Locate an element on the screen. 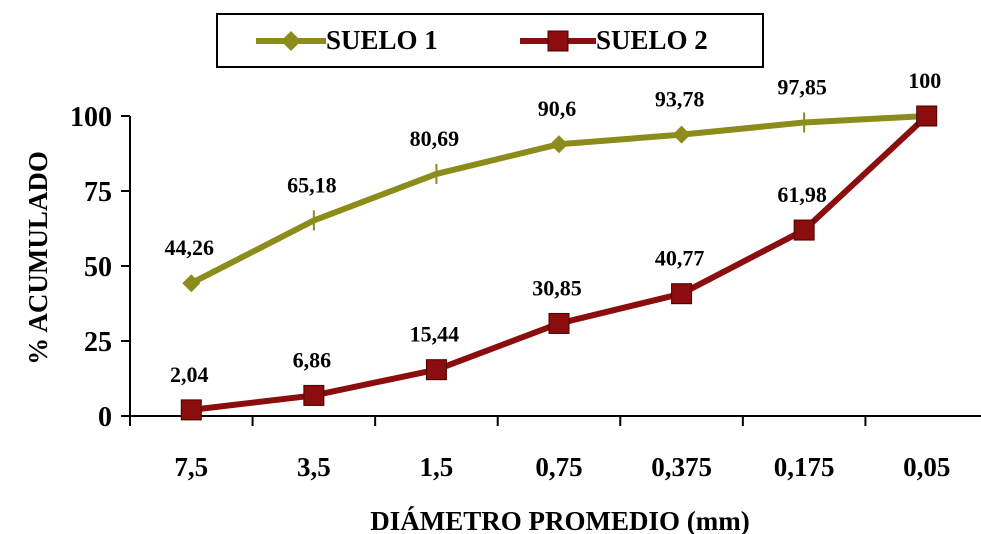 The width and height of the screenshot is (981, 534). x-tick-label: 0,05 is located at coordinates (926, 467).